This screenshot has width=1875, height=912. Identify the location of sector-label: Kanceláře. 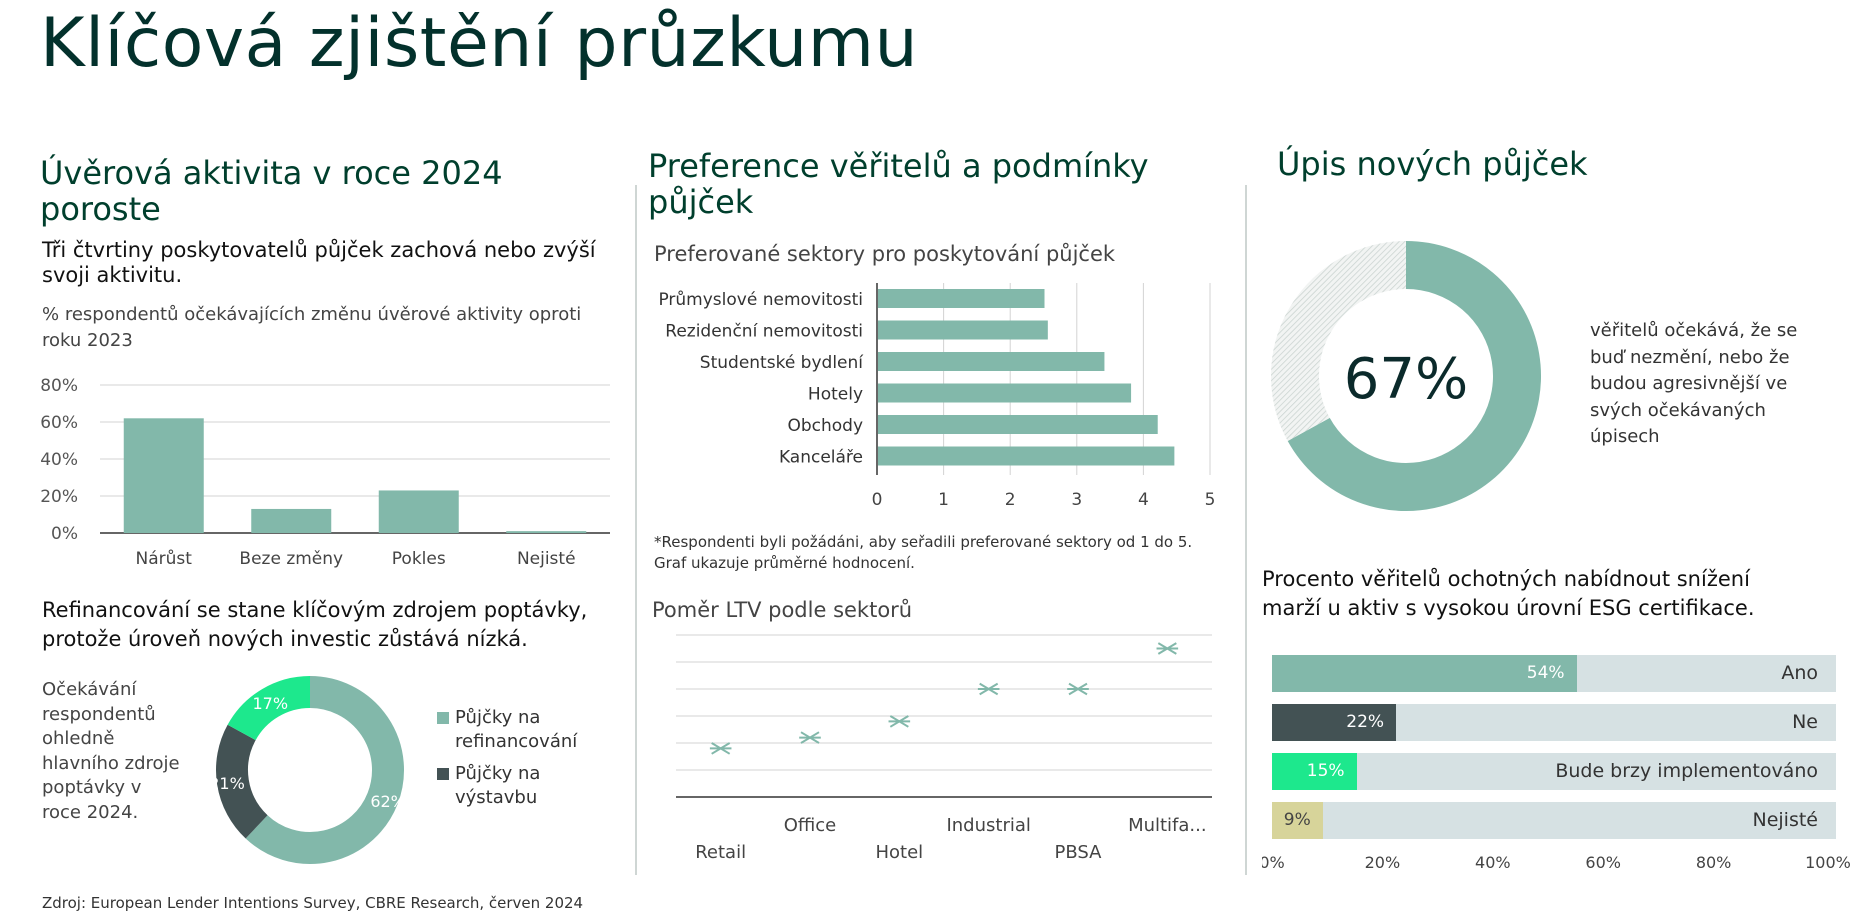
(821, 458).